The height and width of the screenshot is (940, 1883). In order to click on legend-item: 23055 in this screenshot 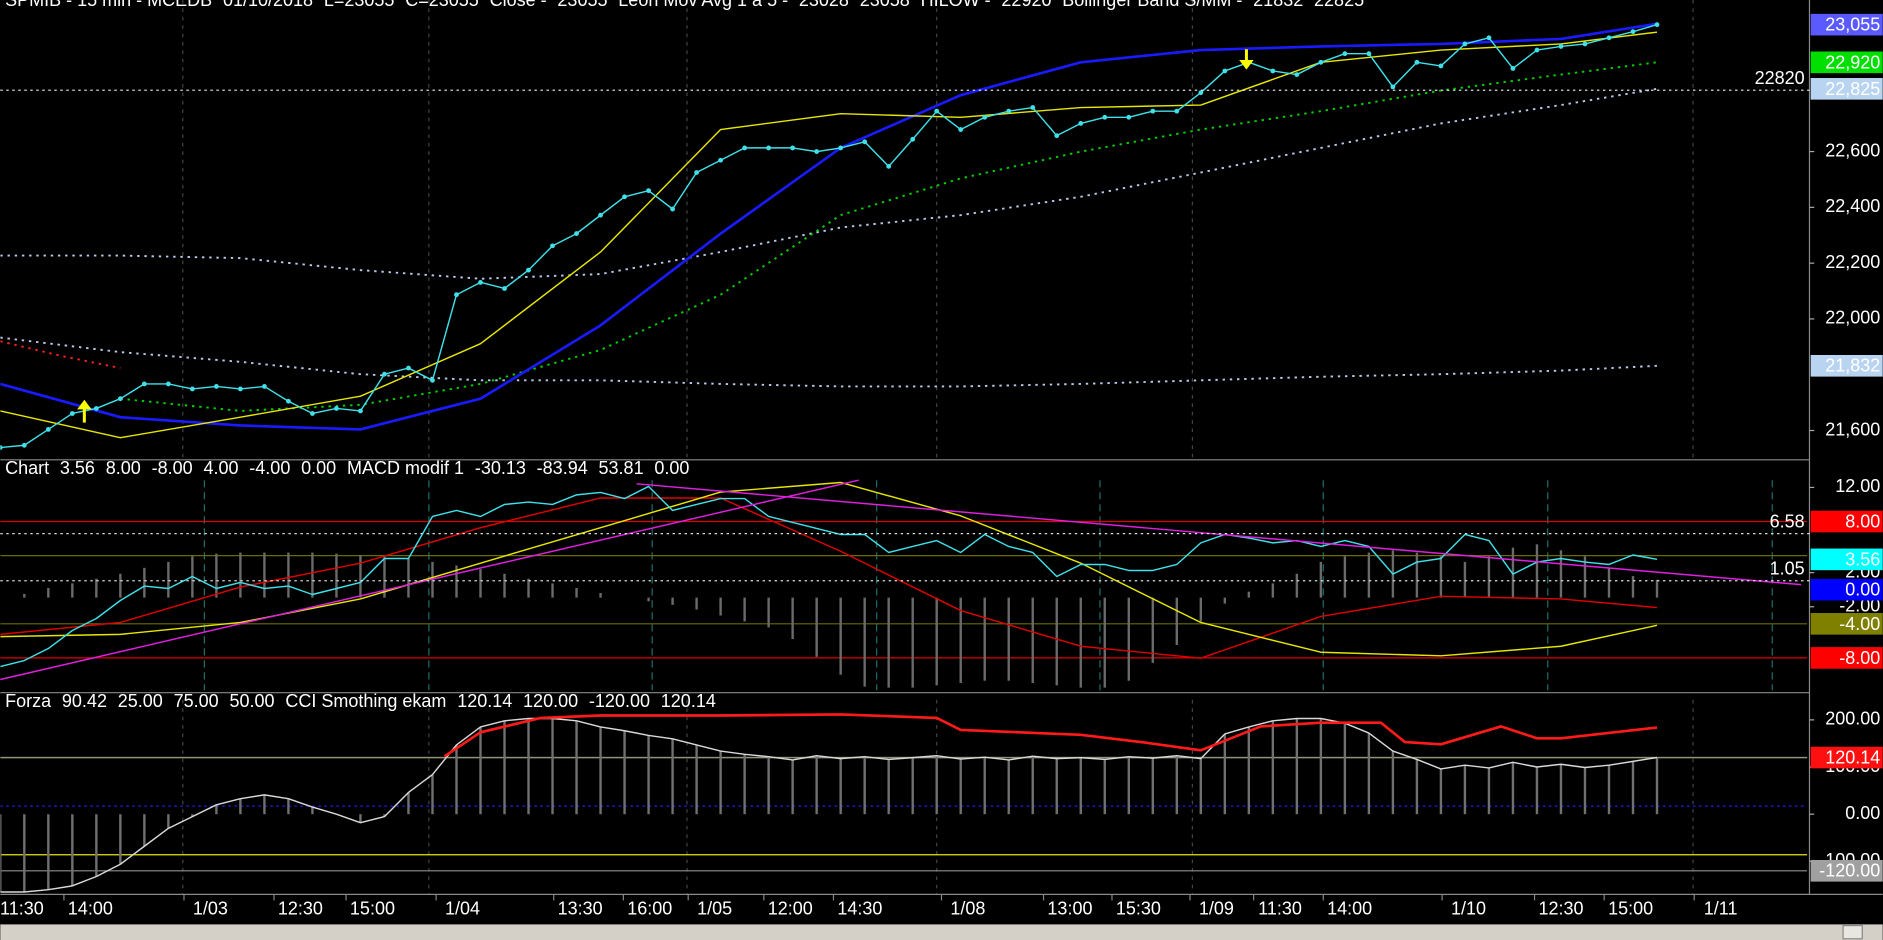, I will do `click(582, 5)`.